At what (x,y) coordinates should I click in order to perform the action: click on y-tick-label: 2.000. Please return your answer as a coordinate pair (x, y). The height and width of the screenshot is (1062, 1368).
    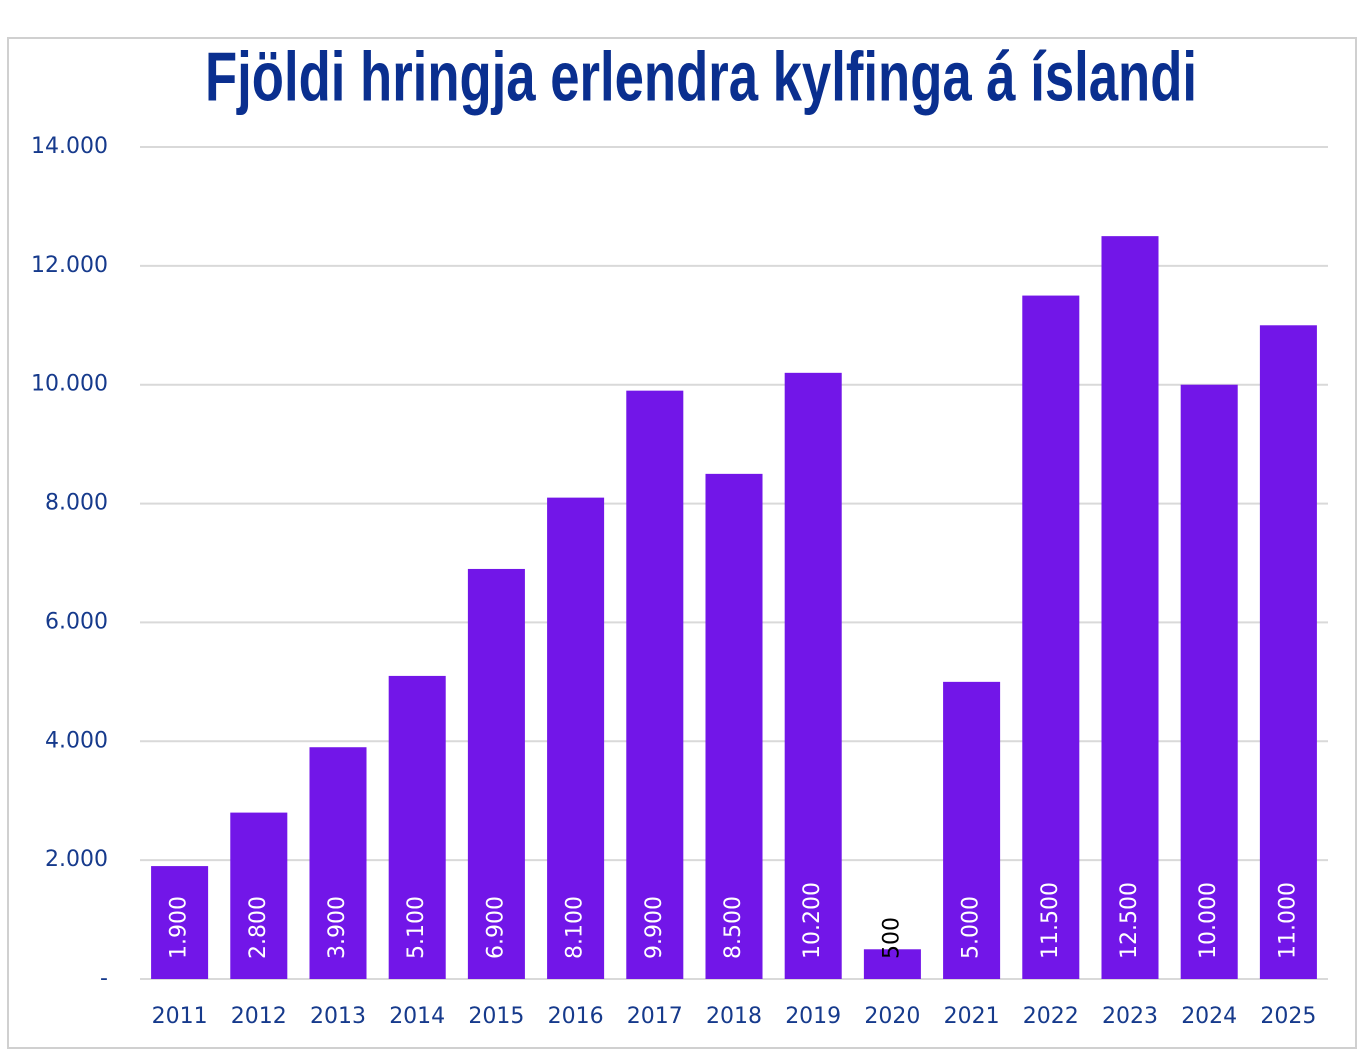
    Looking at the image, I should click on (76, 859).